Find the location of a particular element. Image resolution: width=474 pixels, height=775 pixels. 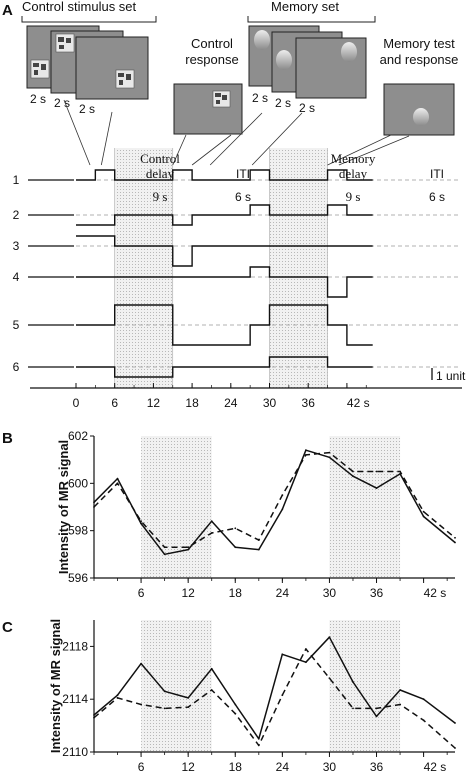

stim-duration-1: 2 s is located at coordinates (38, 99).